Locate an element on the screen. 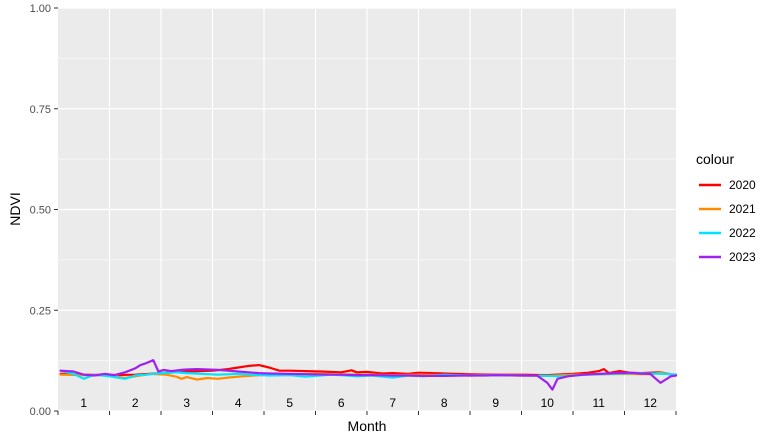  month-label: 10 is located at coordinates (548, 403).